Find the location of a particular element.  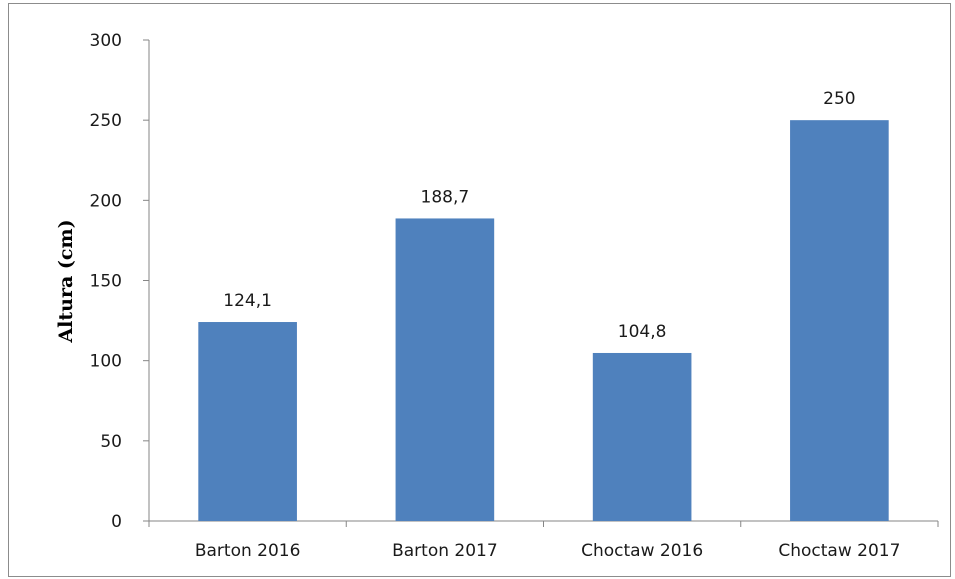

x-tick-label: Barton 2016 is located at coordinates (248, 551).